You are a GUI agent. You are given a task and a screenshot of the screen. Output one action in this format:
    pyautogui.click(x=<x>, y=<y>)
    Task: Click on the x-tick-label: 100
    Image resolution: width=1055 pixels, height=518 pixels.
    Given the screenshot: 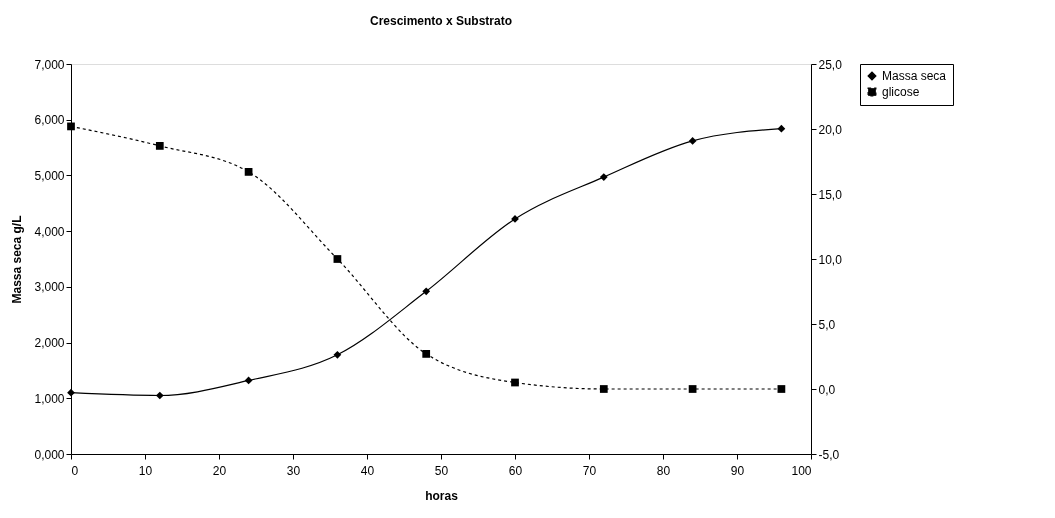 What is the action you would take?
    pyautogui.click(x=801, y=470)
    